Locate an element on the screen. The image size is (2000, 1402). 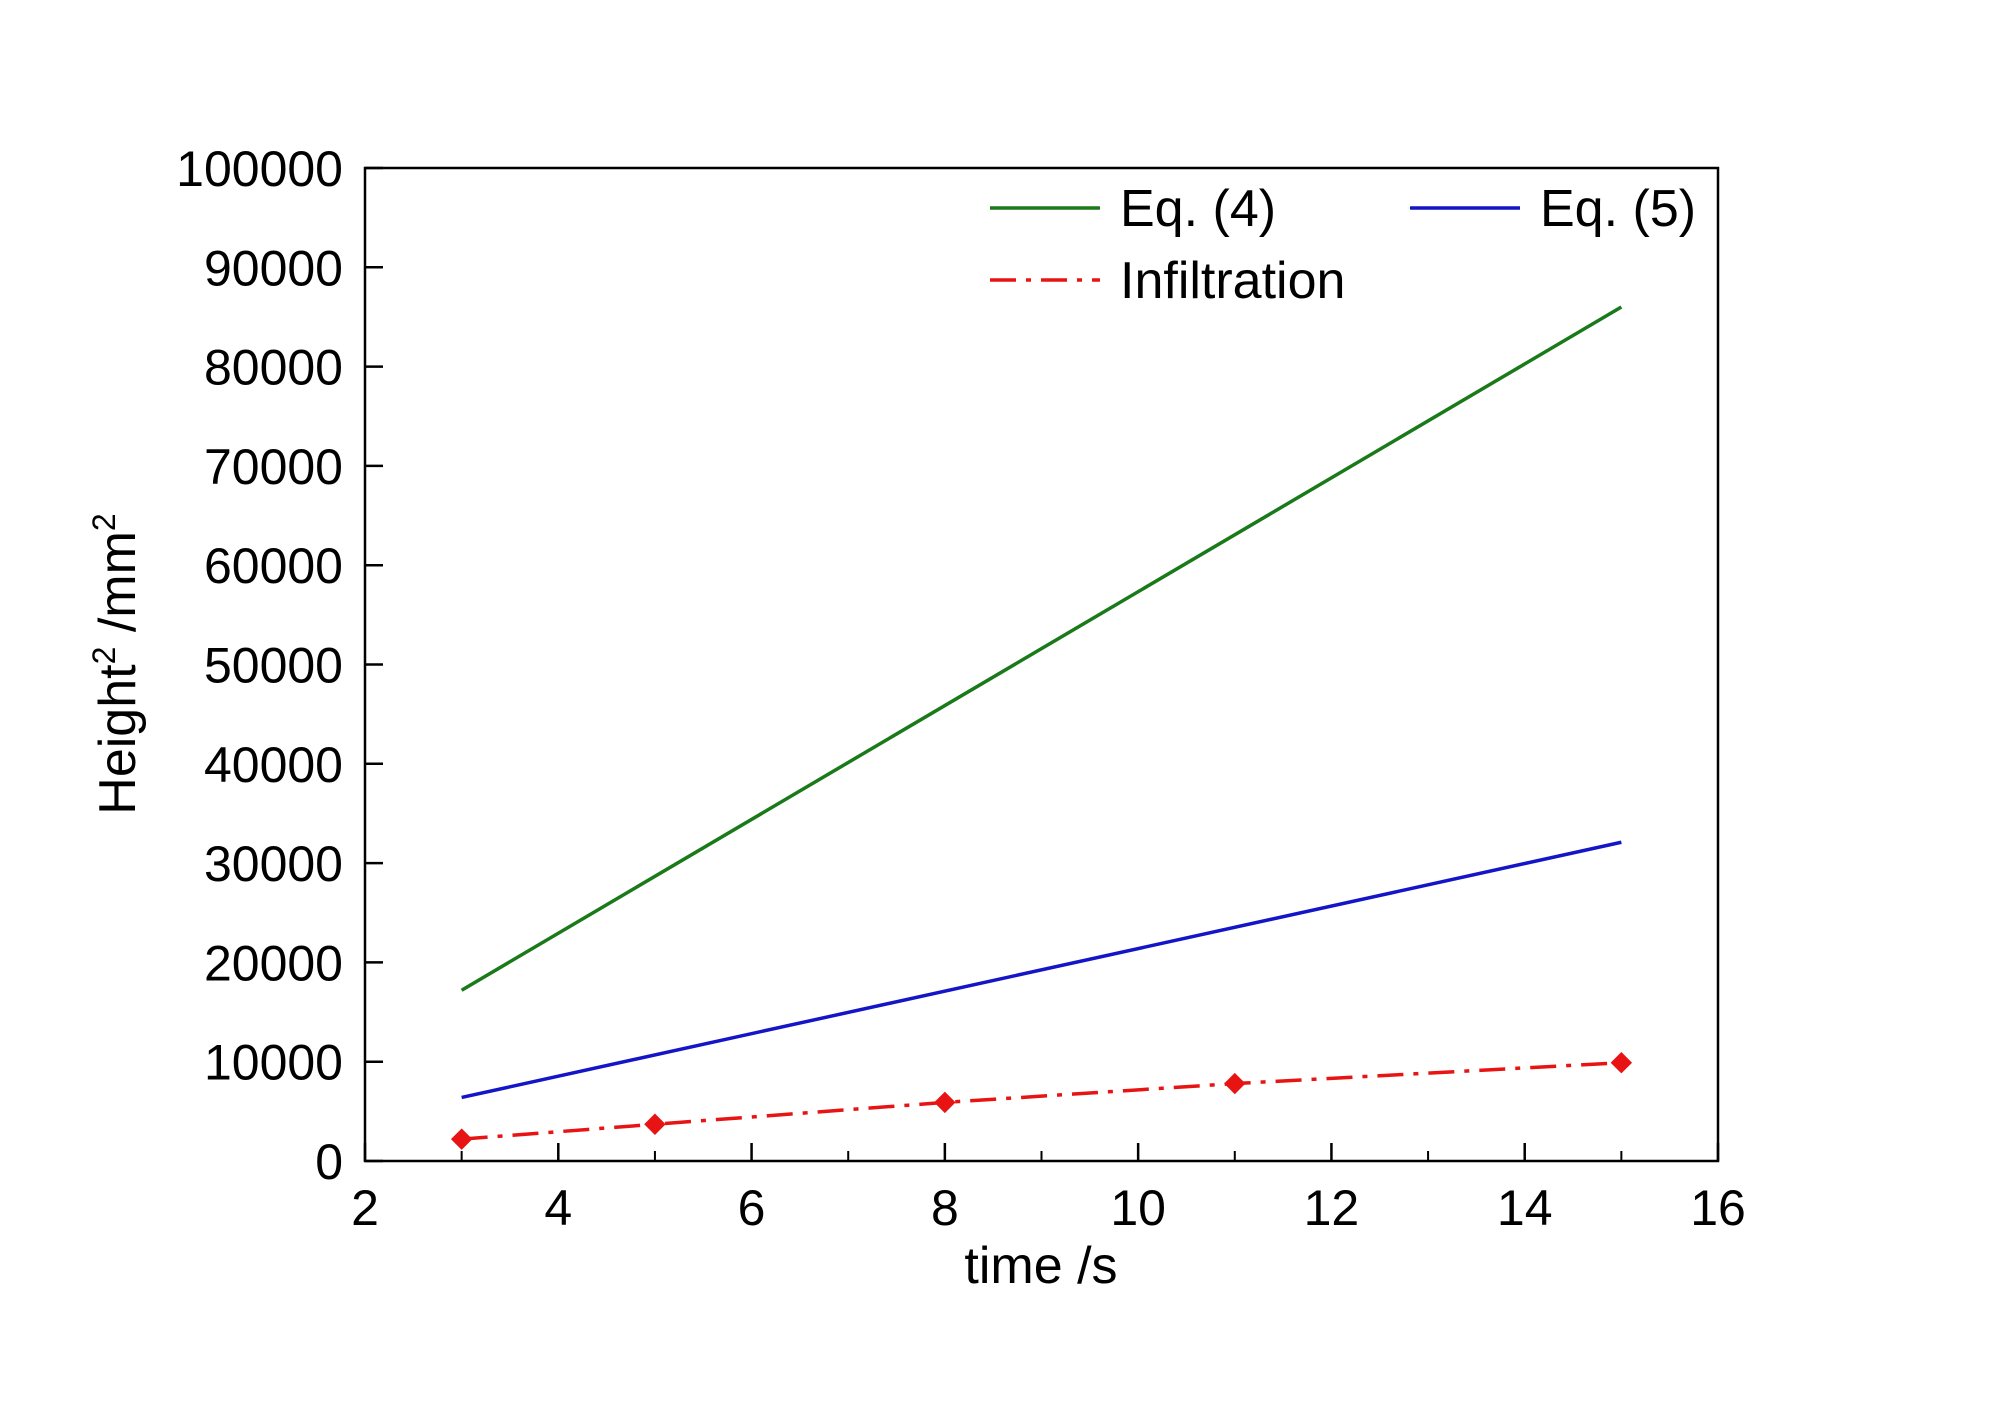
x-tick-label: 16 is located at coordinates (1718, 1208).